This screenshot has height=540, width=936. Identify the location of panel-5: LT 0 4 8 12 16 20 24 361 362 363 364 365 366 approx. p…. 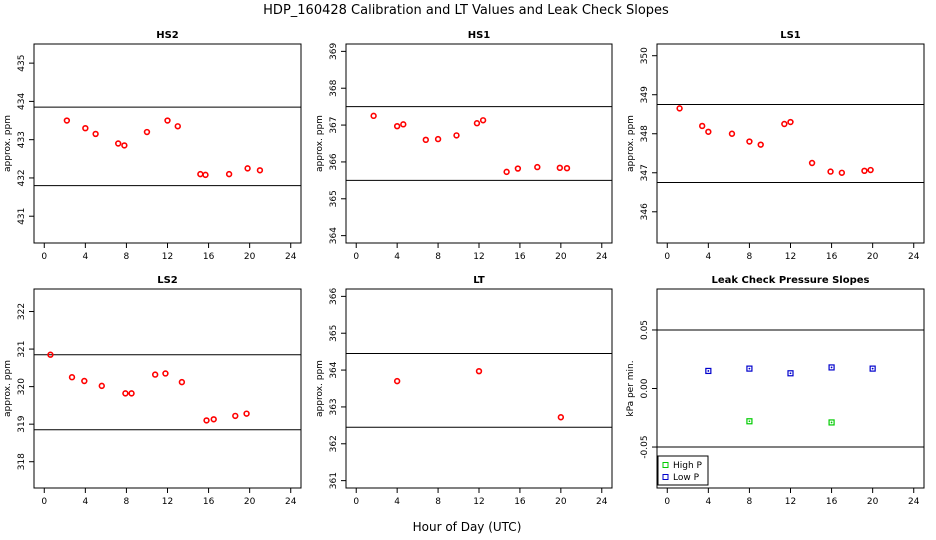
(464, 391).